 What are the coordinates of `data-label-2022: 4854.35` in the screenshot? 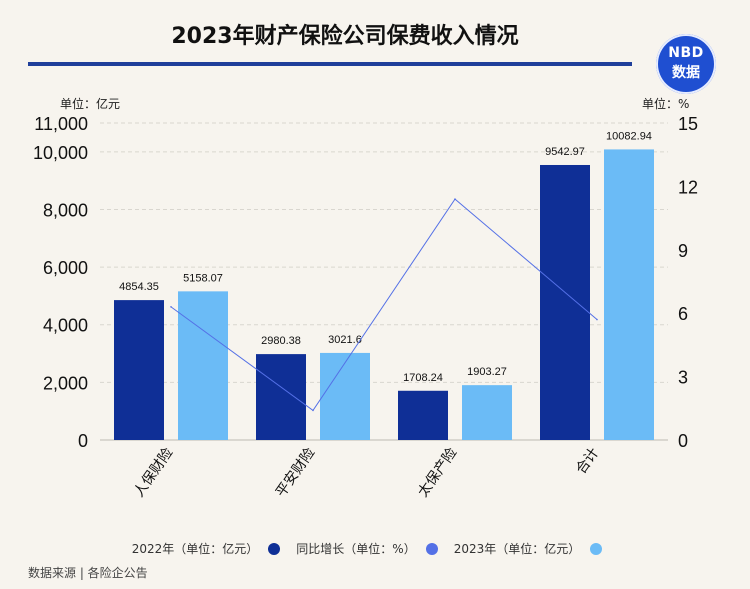 It's located at (139, 287).